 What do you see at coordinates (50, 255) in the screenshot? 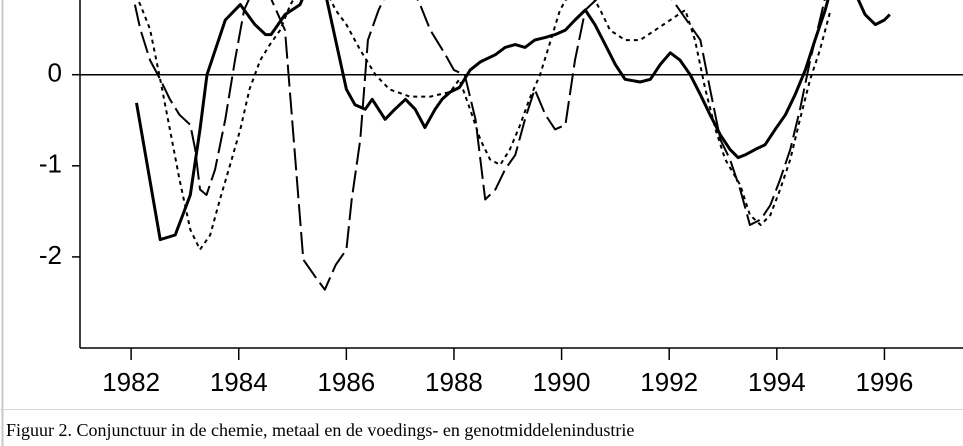
I see `y-tick-label: -2` at bounding box center [50, 255].